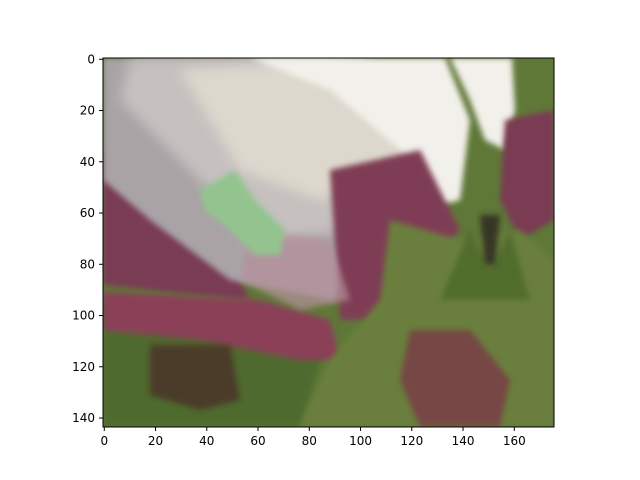 The height and width of the screenshot is (480, 640). I want to click on y-tick-label: 120, so click(83, 367).